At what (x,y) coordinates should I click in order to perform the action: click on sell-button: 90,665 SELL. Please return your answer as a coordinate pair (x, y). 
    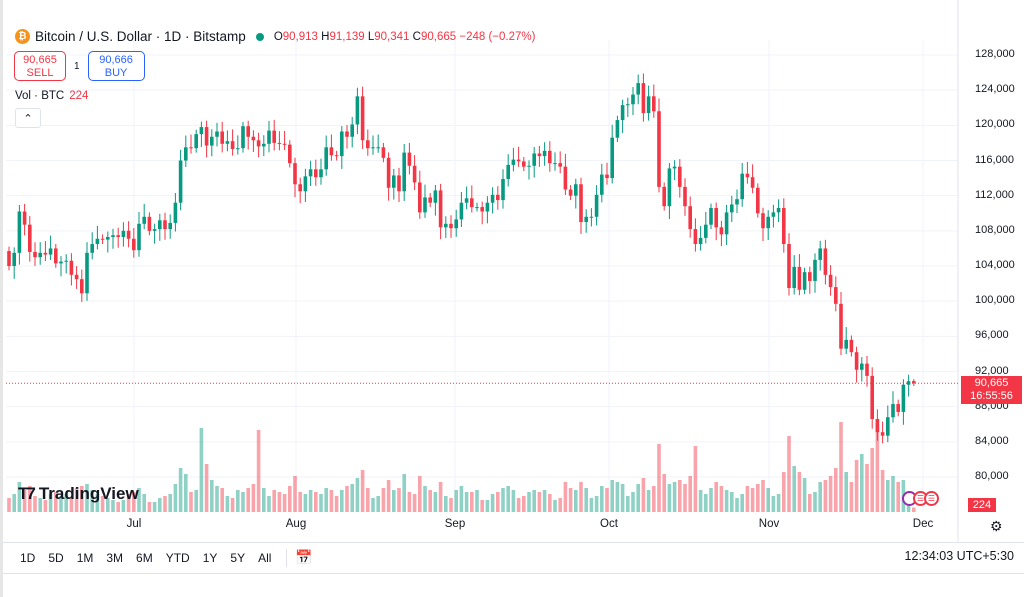
    Looking at the image, I should click on (40, 66).